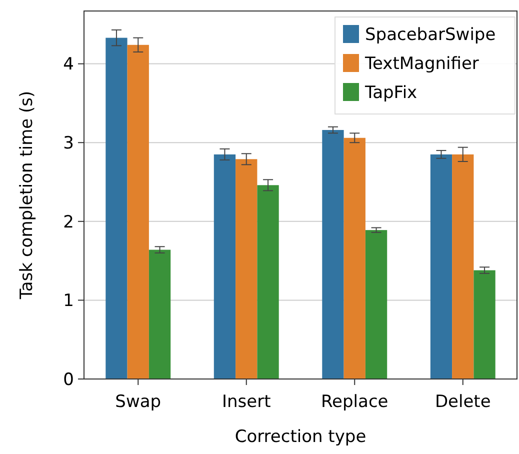  What do you see at coordinates (391, 92) in the screenshot?
I see `legend-label: TapFix` at bounding box center [391, 92].